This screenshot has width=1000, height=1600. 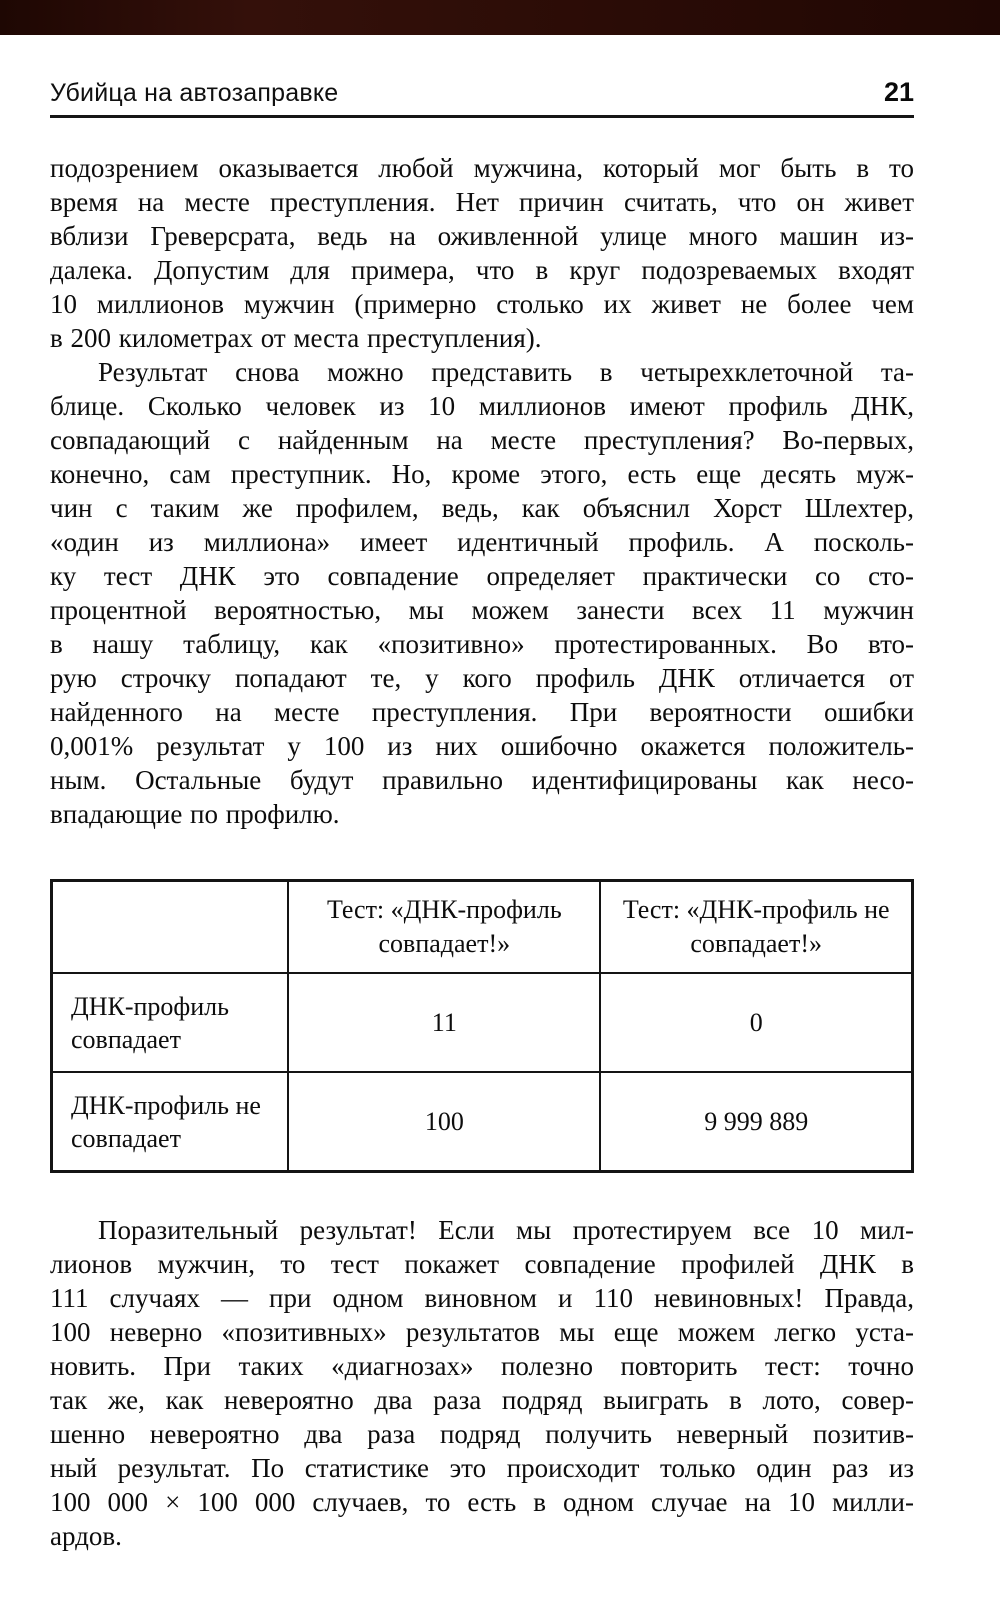 I want to click on text-line: впадающие по профилю., so click(x=195, y=814).